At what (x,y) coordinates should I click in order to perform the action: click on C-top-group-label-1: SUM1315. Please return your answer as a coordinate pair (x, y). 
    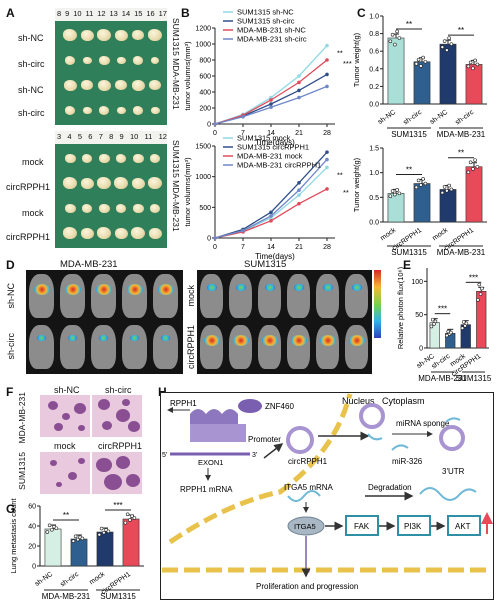
    Looking at the image, I should click on (409, 134).